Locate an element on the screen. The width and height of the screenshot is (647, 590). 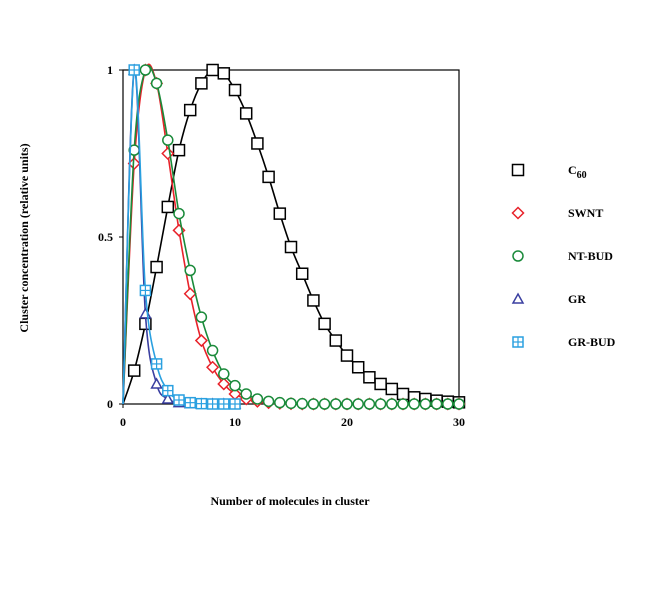
series-gr-bud is located at coordinates (181, 237).